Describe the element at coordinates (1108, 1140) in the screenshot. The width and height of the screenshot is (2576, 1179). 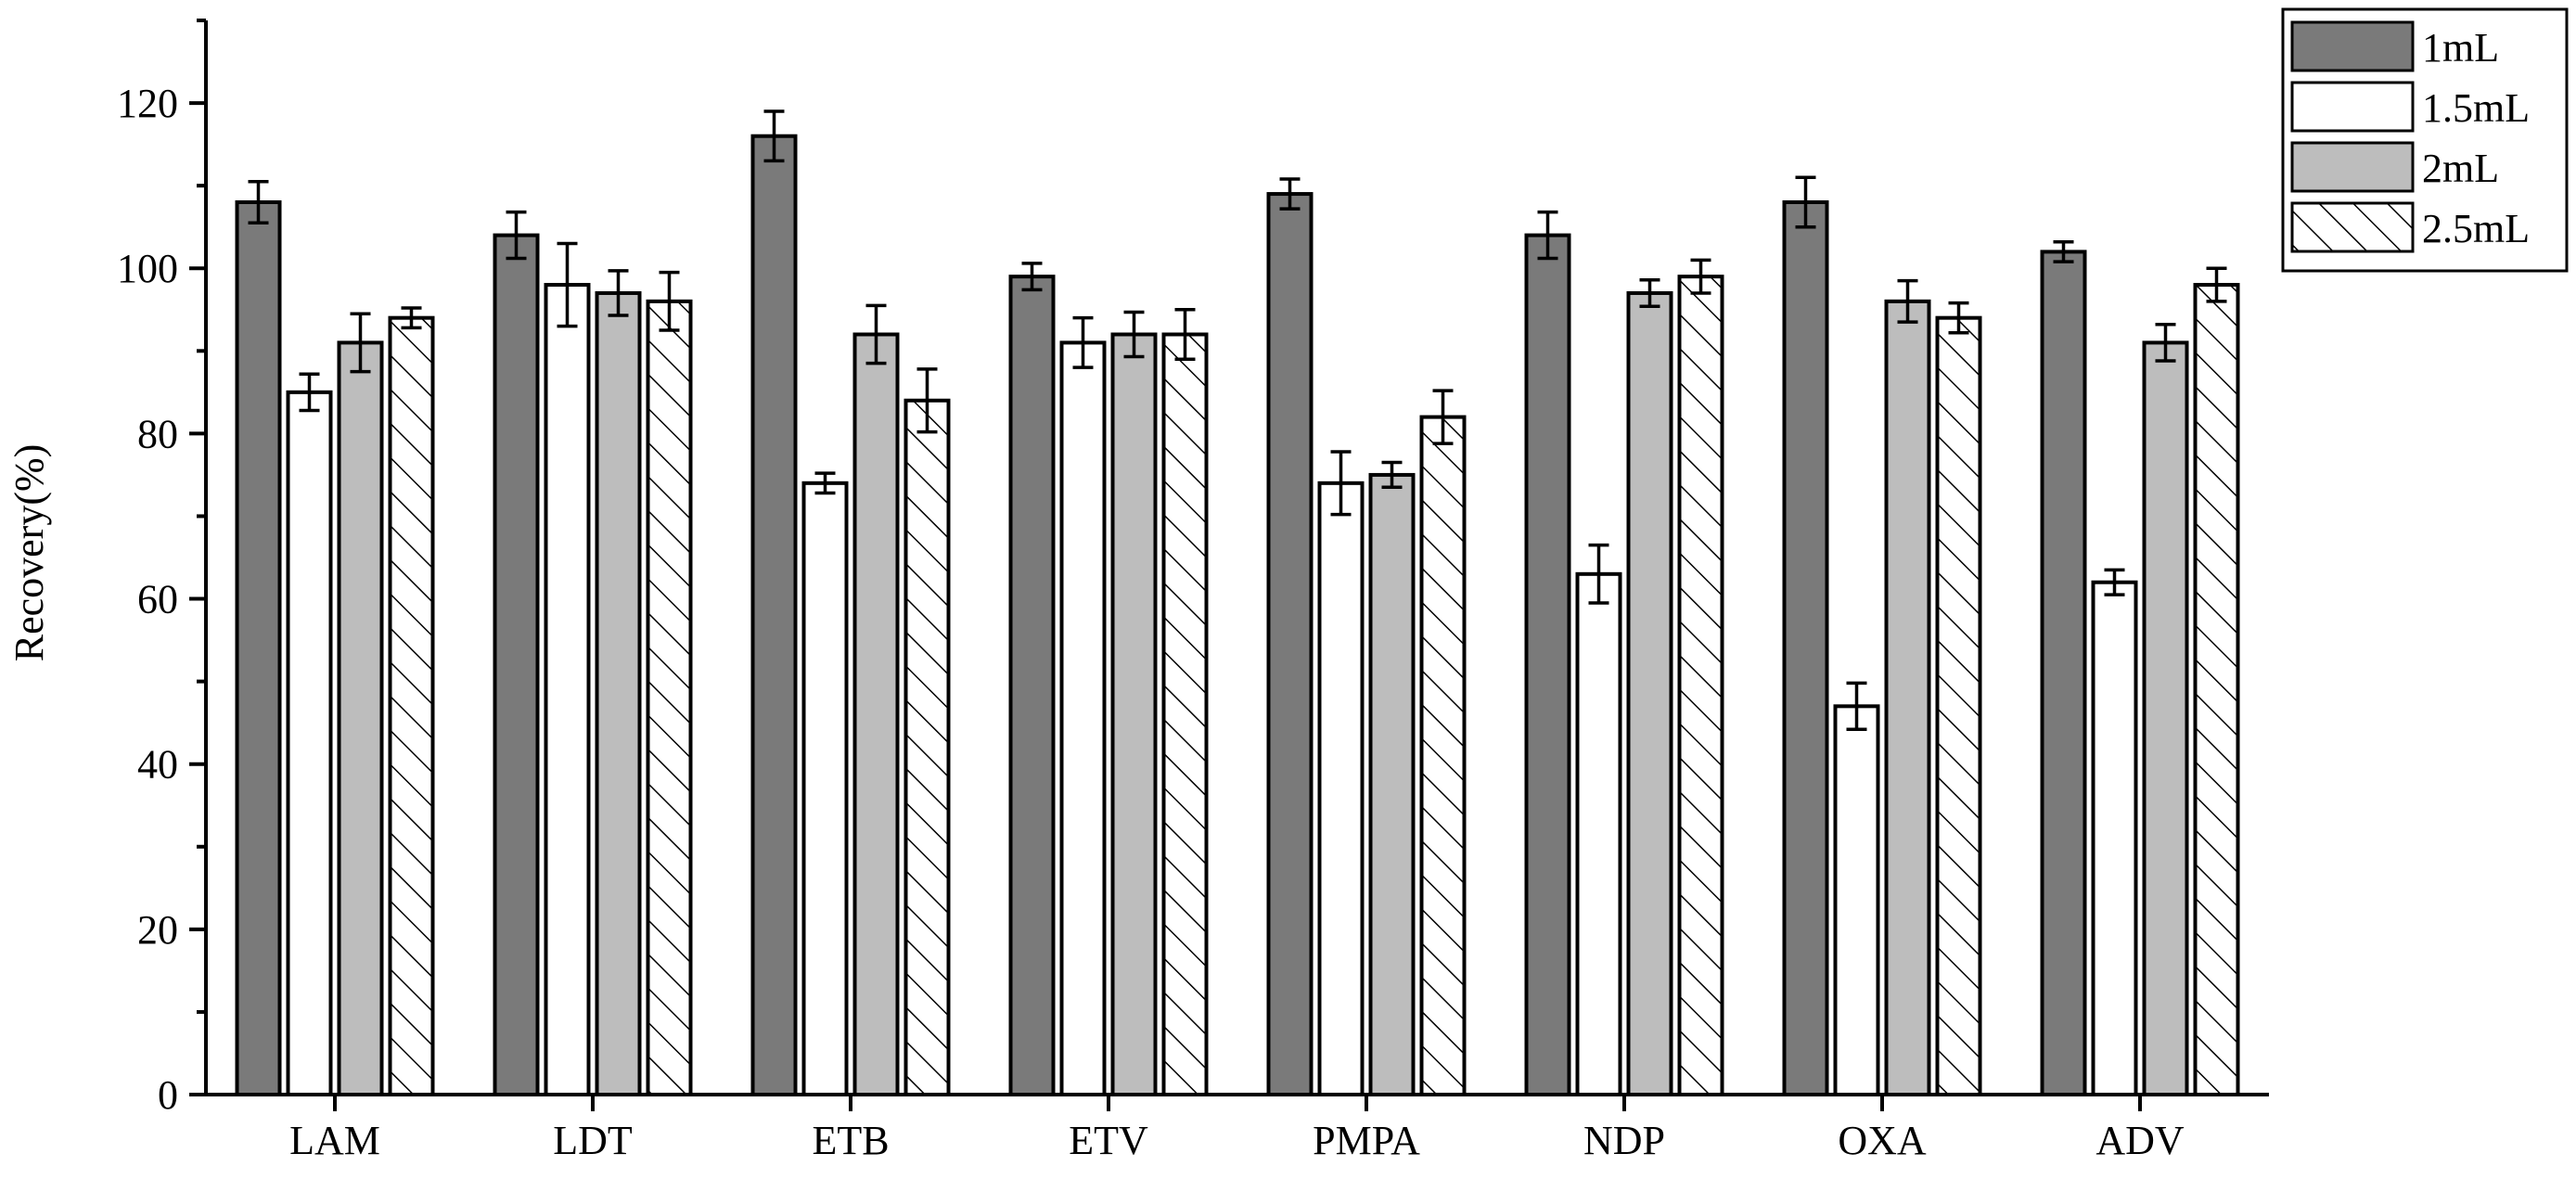
I see `x-tick-label: ETV` at that location.